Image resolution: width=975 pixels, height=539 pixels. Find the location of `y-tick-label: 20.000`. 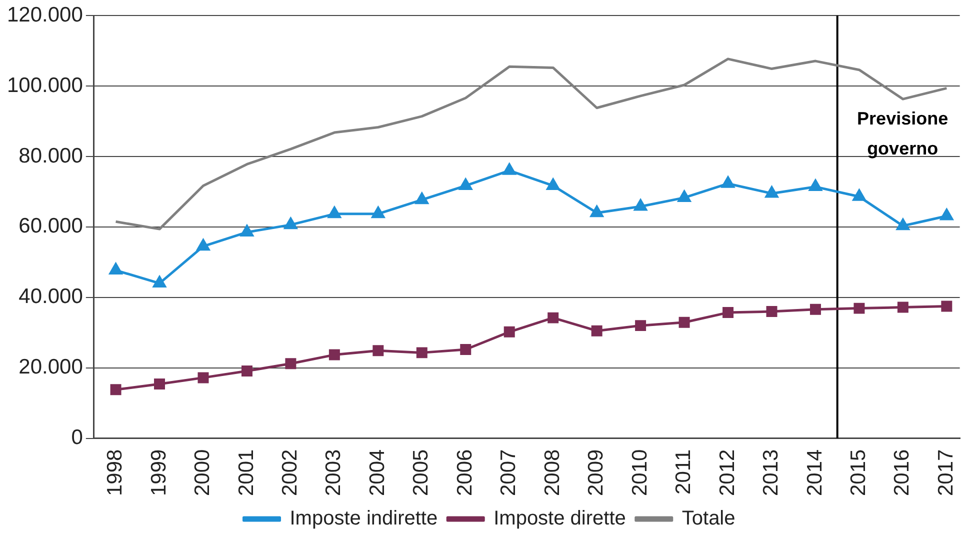

y-tick-label: 20.000 is located at coordinates (50, 367).